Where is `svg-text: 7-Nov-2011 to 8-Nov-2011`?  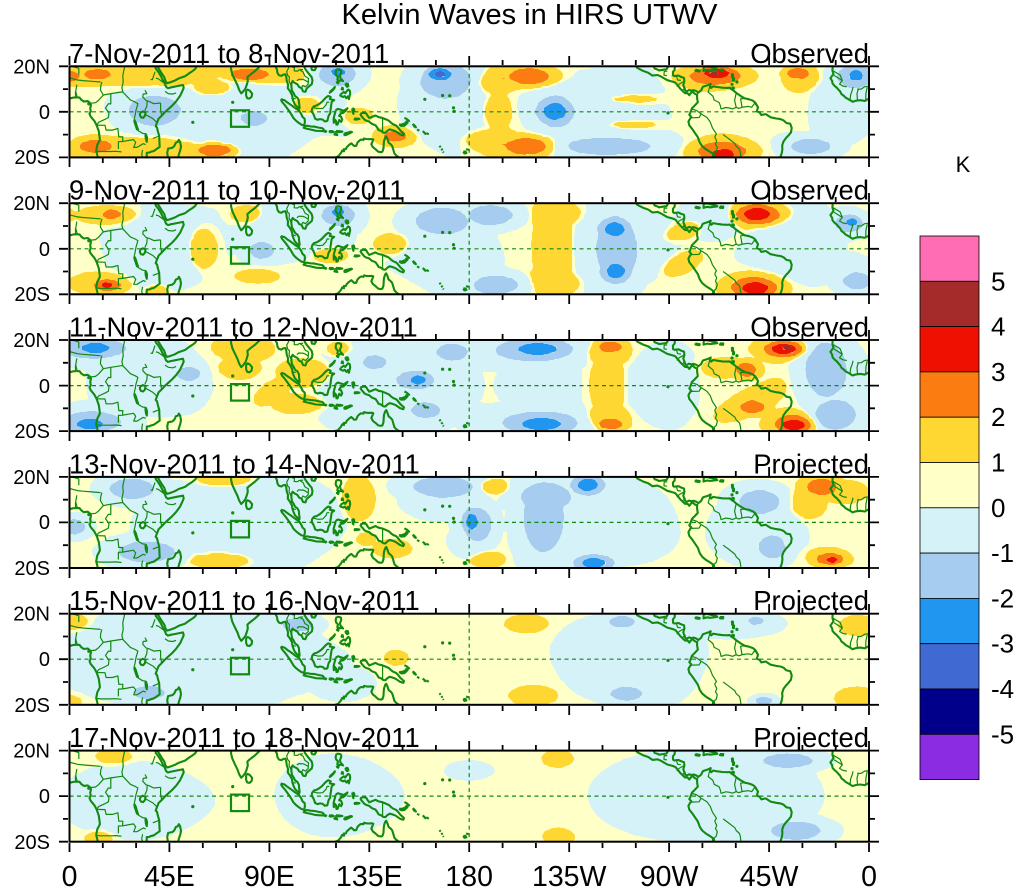
svg-text: 7-Nov-2011 to 8-Nov-2011 is located at coordinates (229, 53).